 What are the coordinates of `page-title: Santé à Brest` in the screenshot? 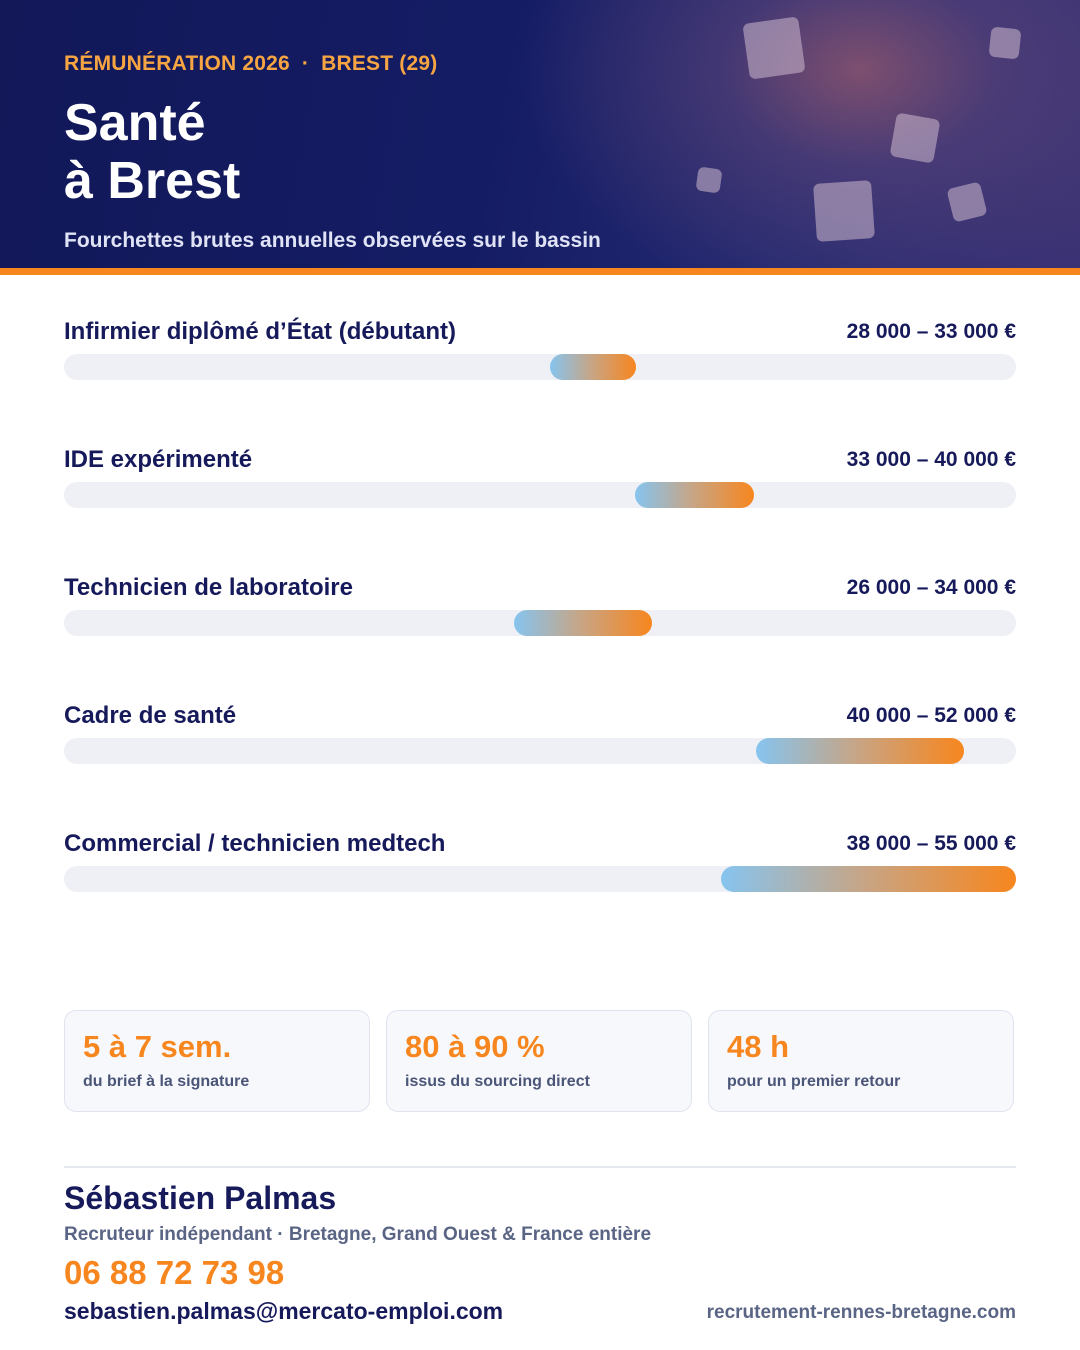 It's located at (152, 152).